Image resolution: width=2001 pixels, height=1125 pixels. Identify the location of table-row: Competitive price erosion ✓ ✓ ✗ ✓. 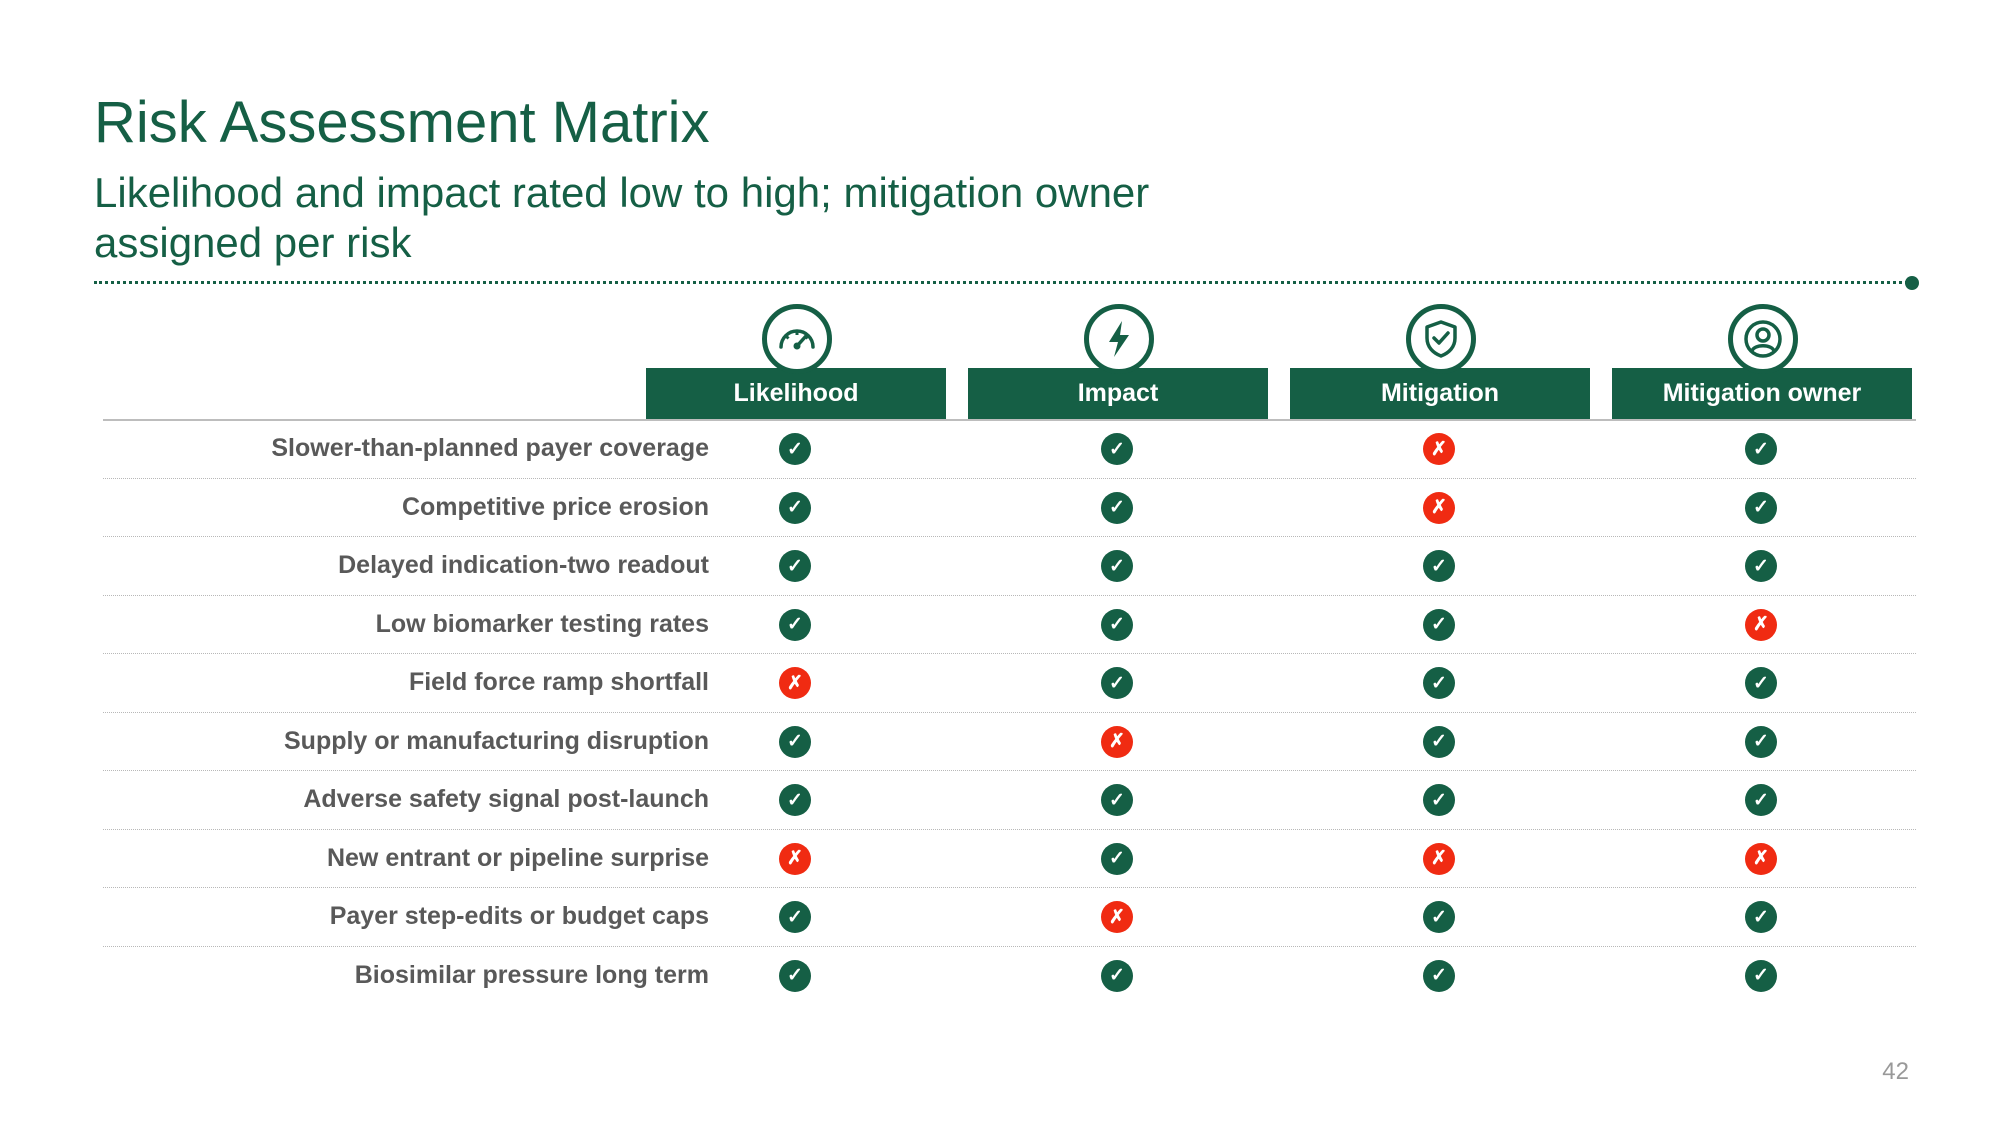
(1009, 508).